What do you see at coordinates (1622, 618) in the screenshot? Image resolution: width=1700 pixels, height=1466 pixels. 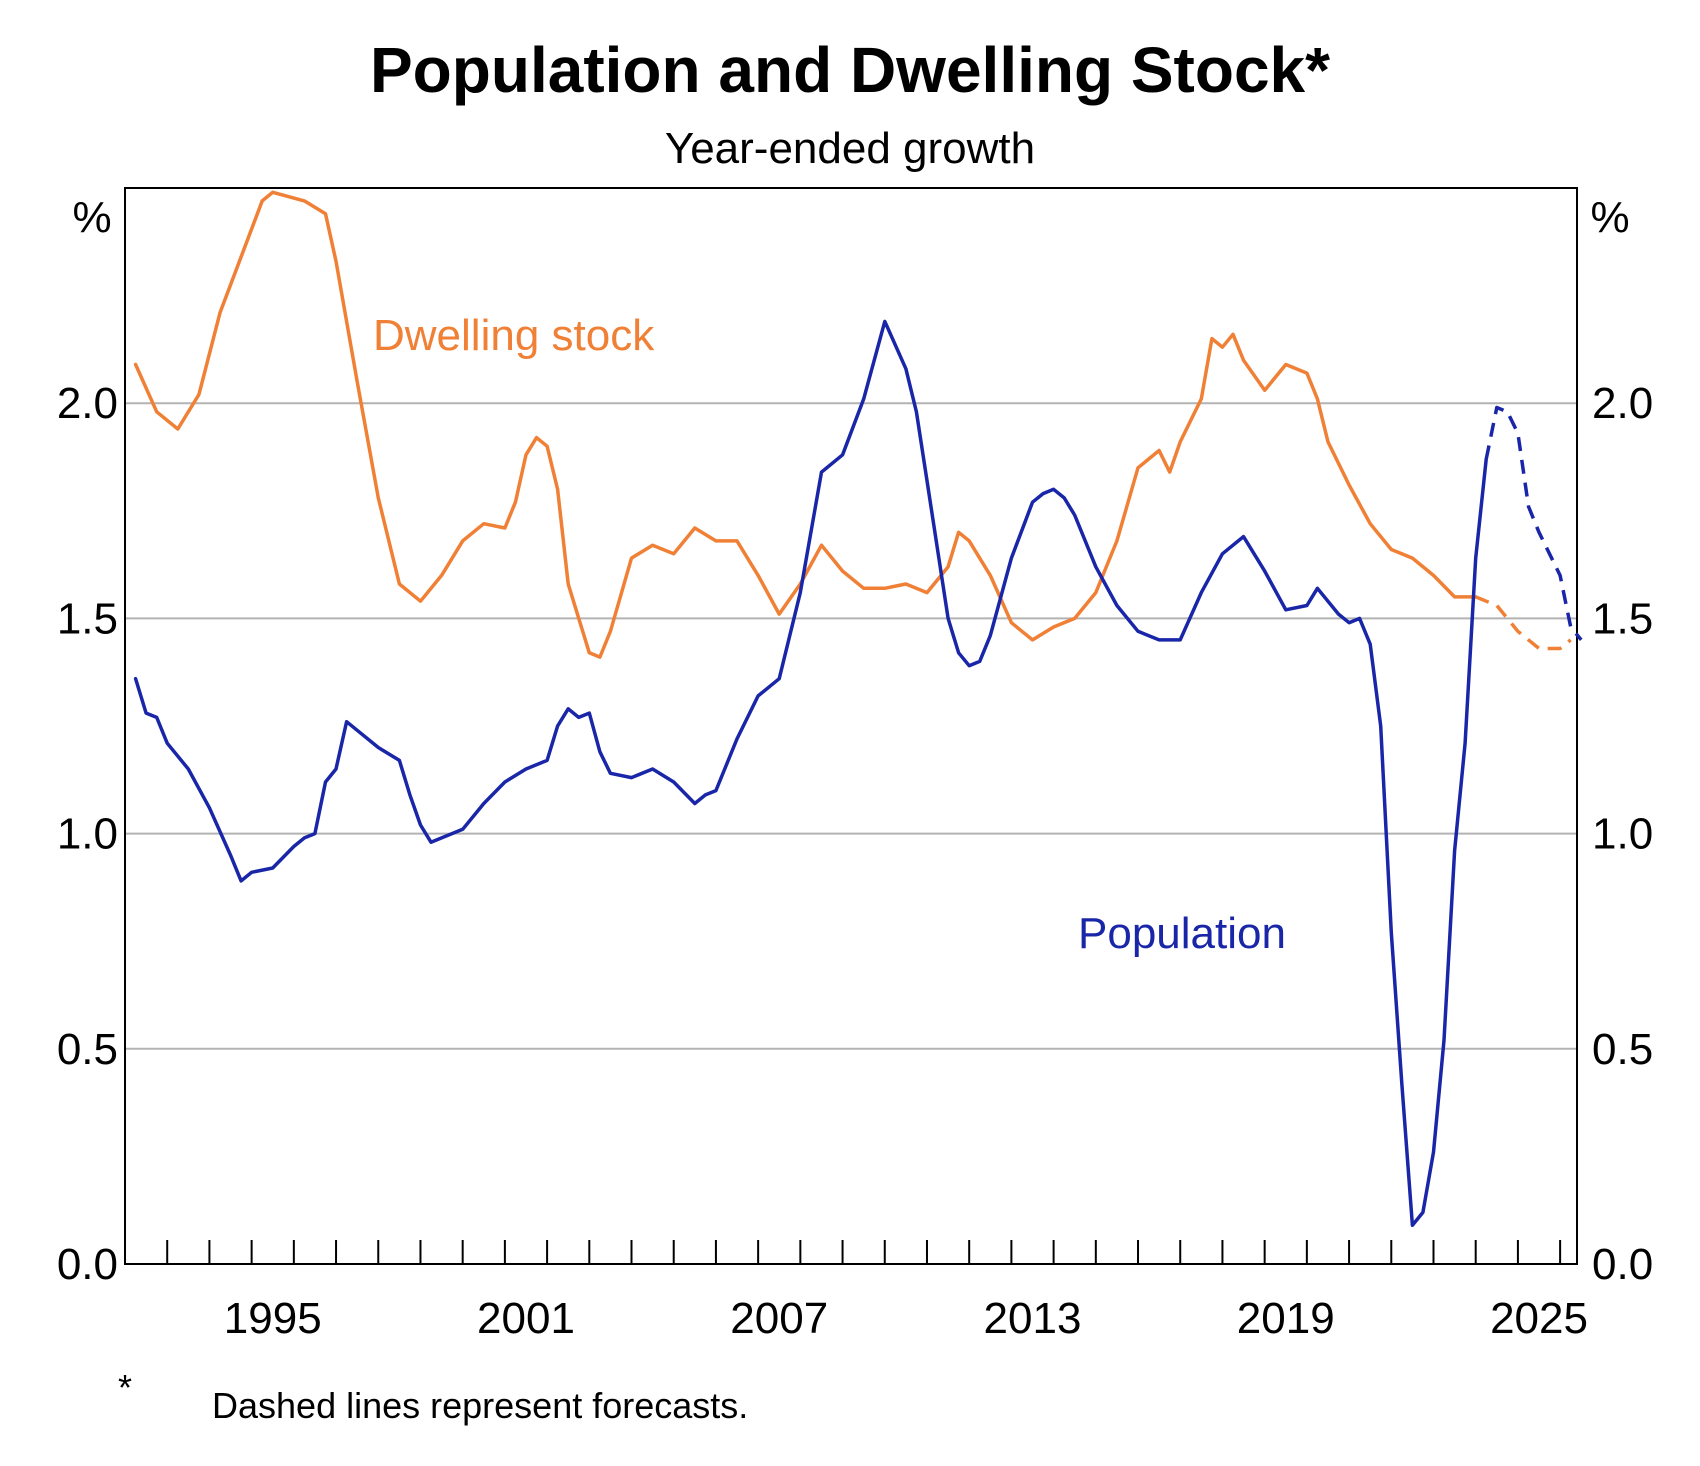 I see `y-tick-label-right: 1.5` at bounding box center [1622, 618].